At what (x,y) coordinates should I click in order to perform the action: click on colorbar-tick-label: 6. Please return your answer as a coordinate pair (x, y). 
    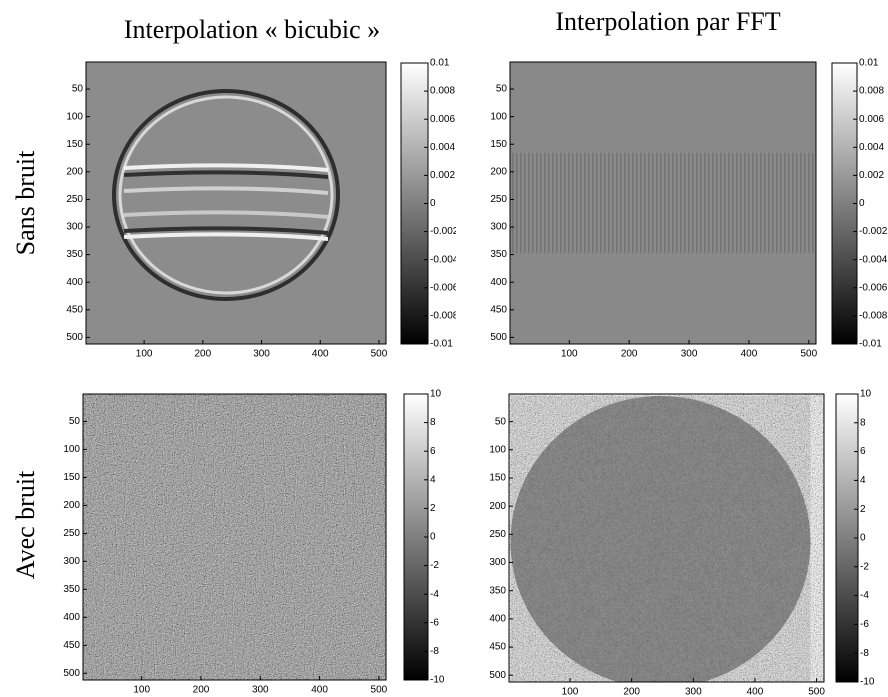
    Looking at the image, I should click on (433, 451).